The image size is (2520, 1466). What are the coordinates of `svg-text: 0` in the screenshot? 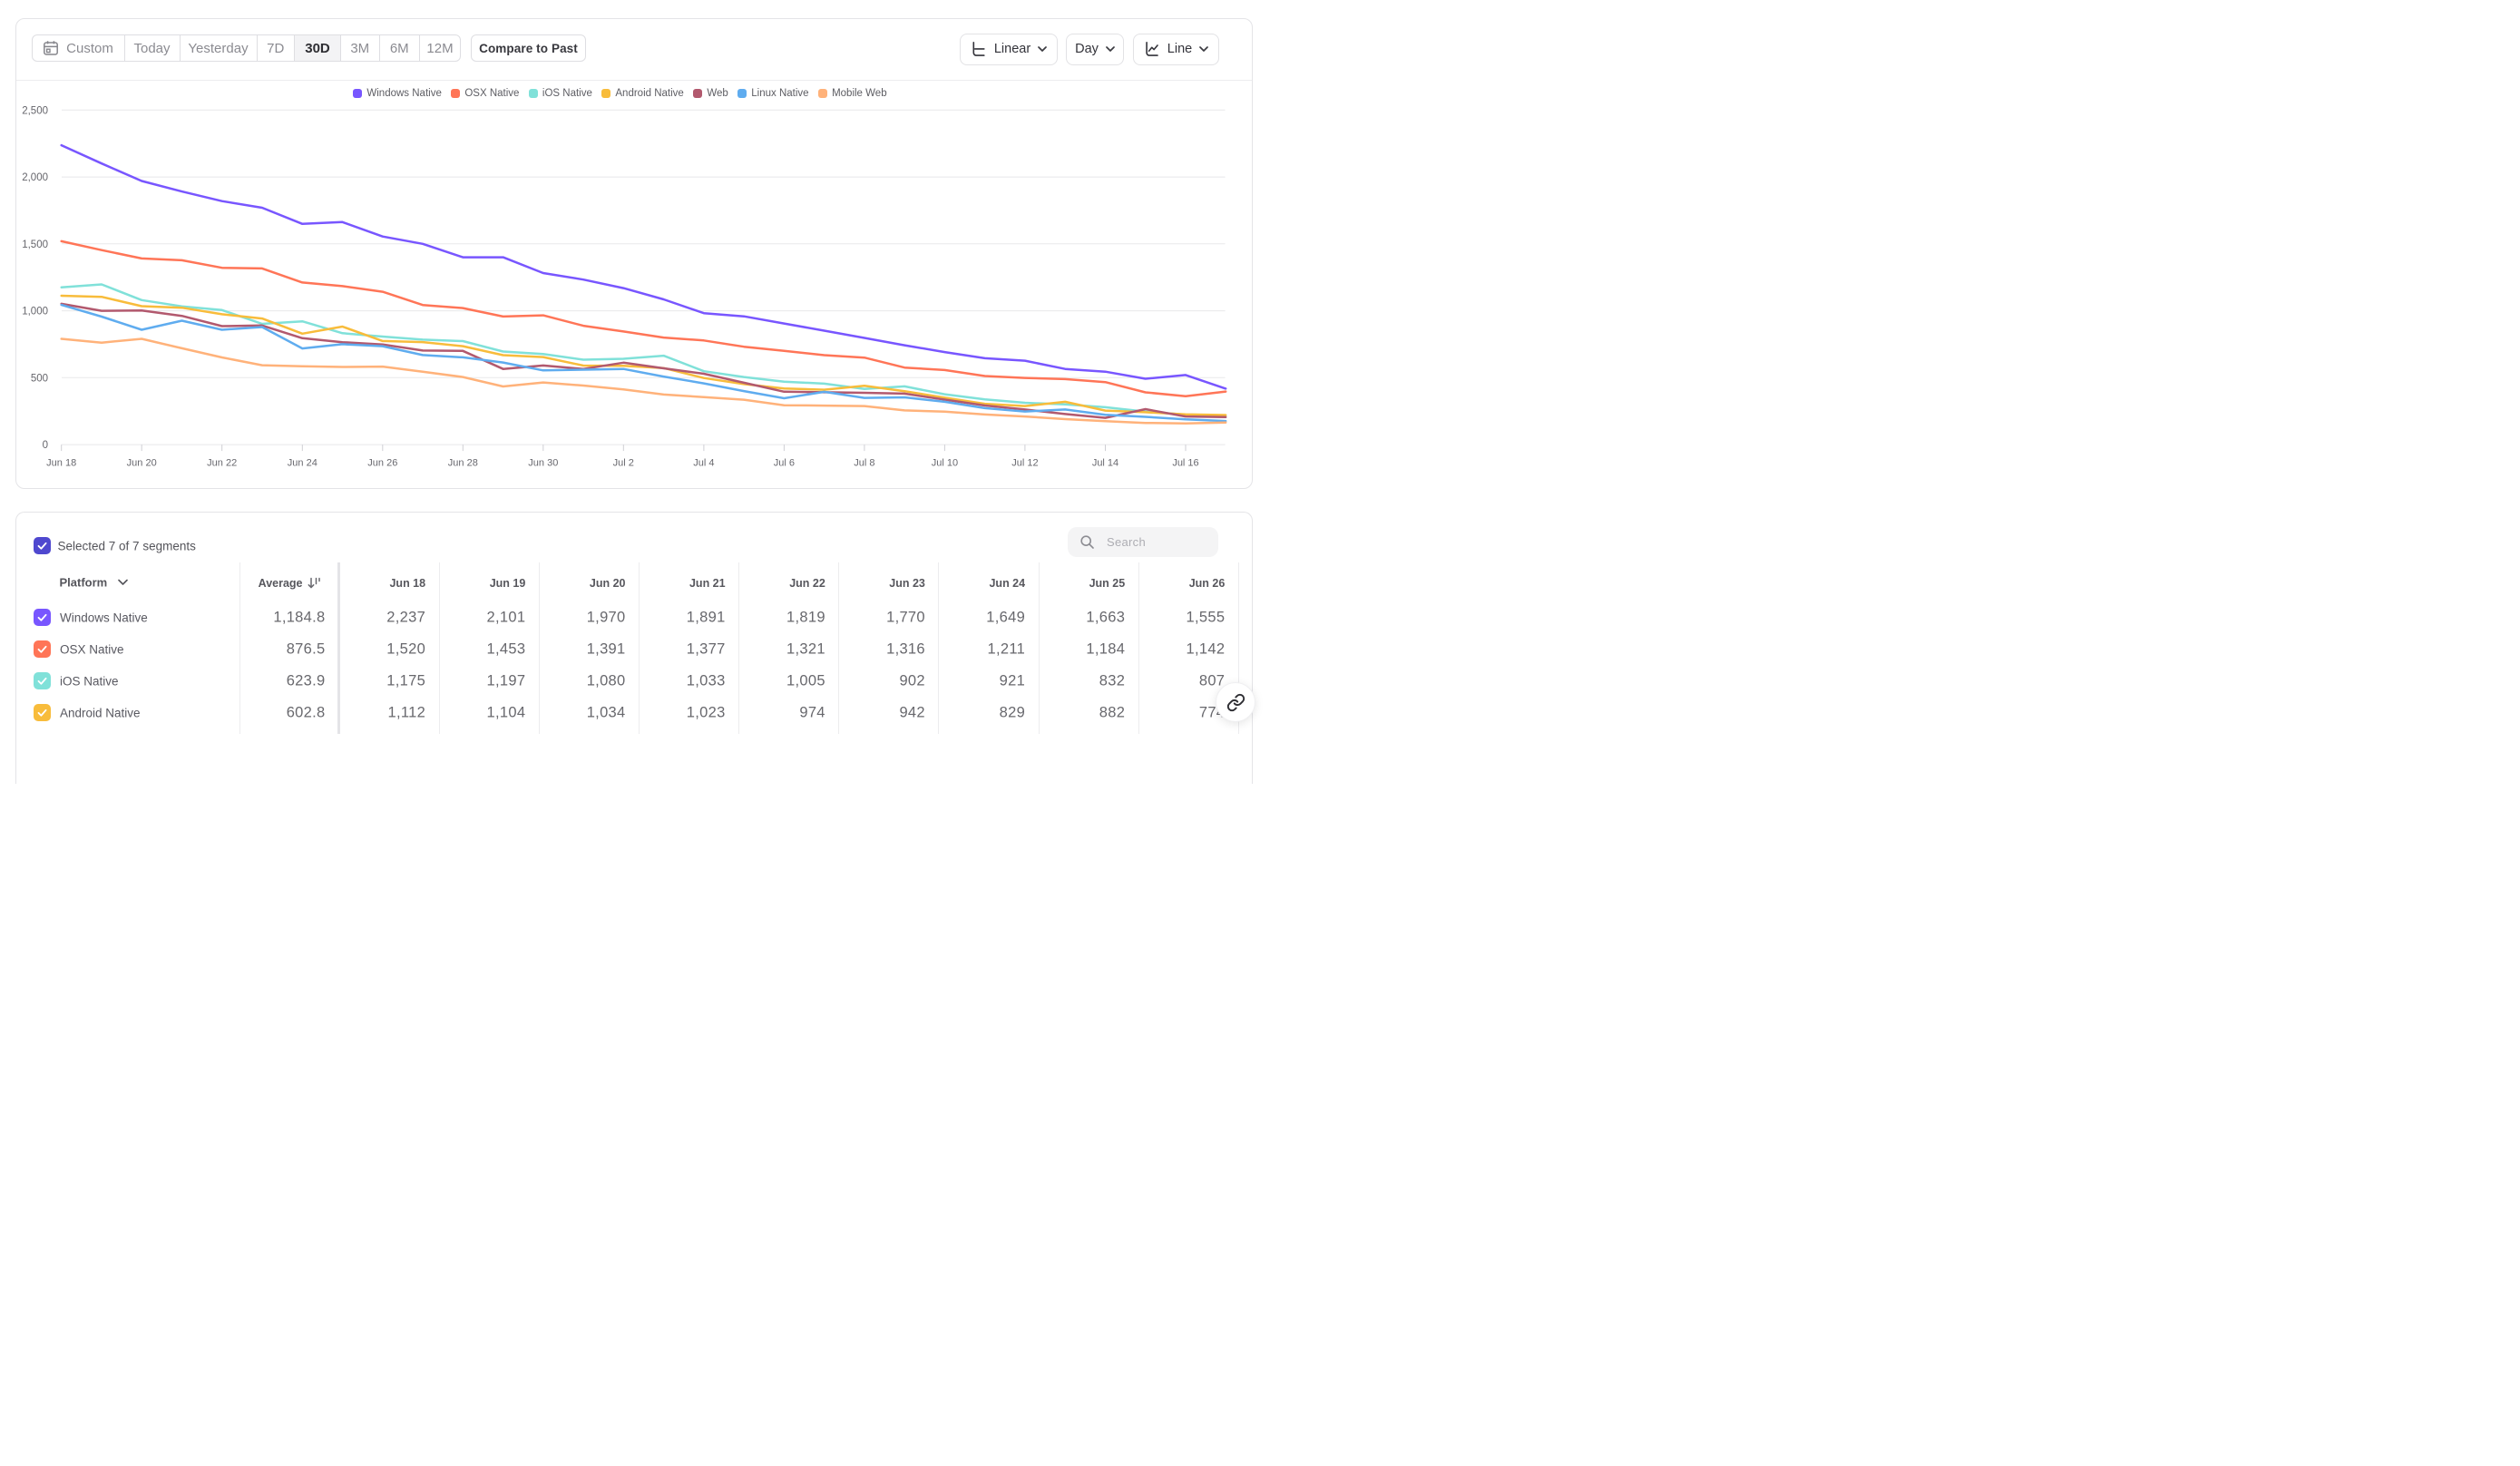 It's located at (46, 446).